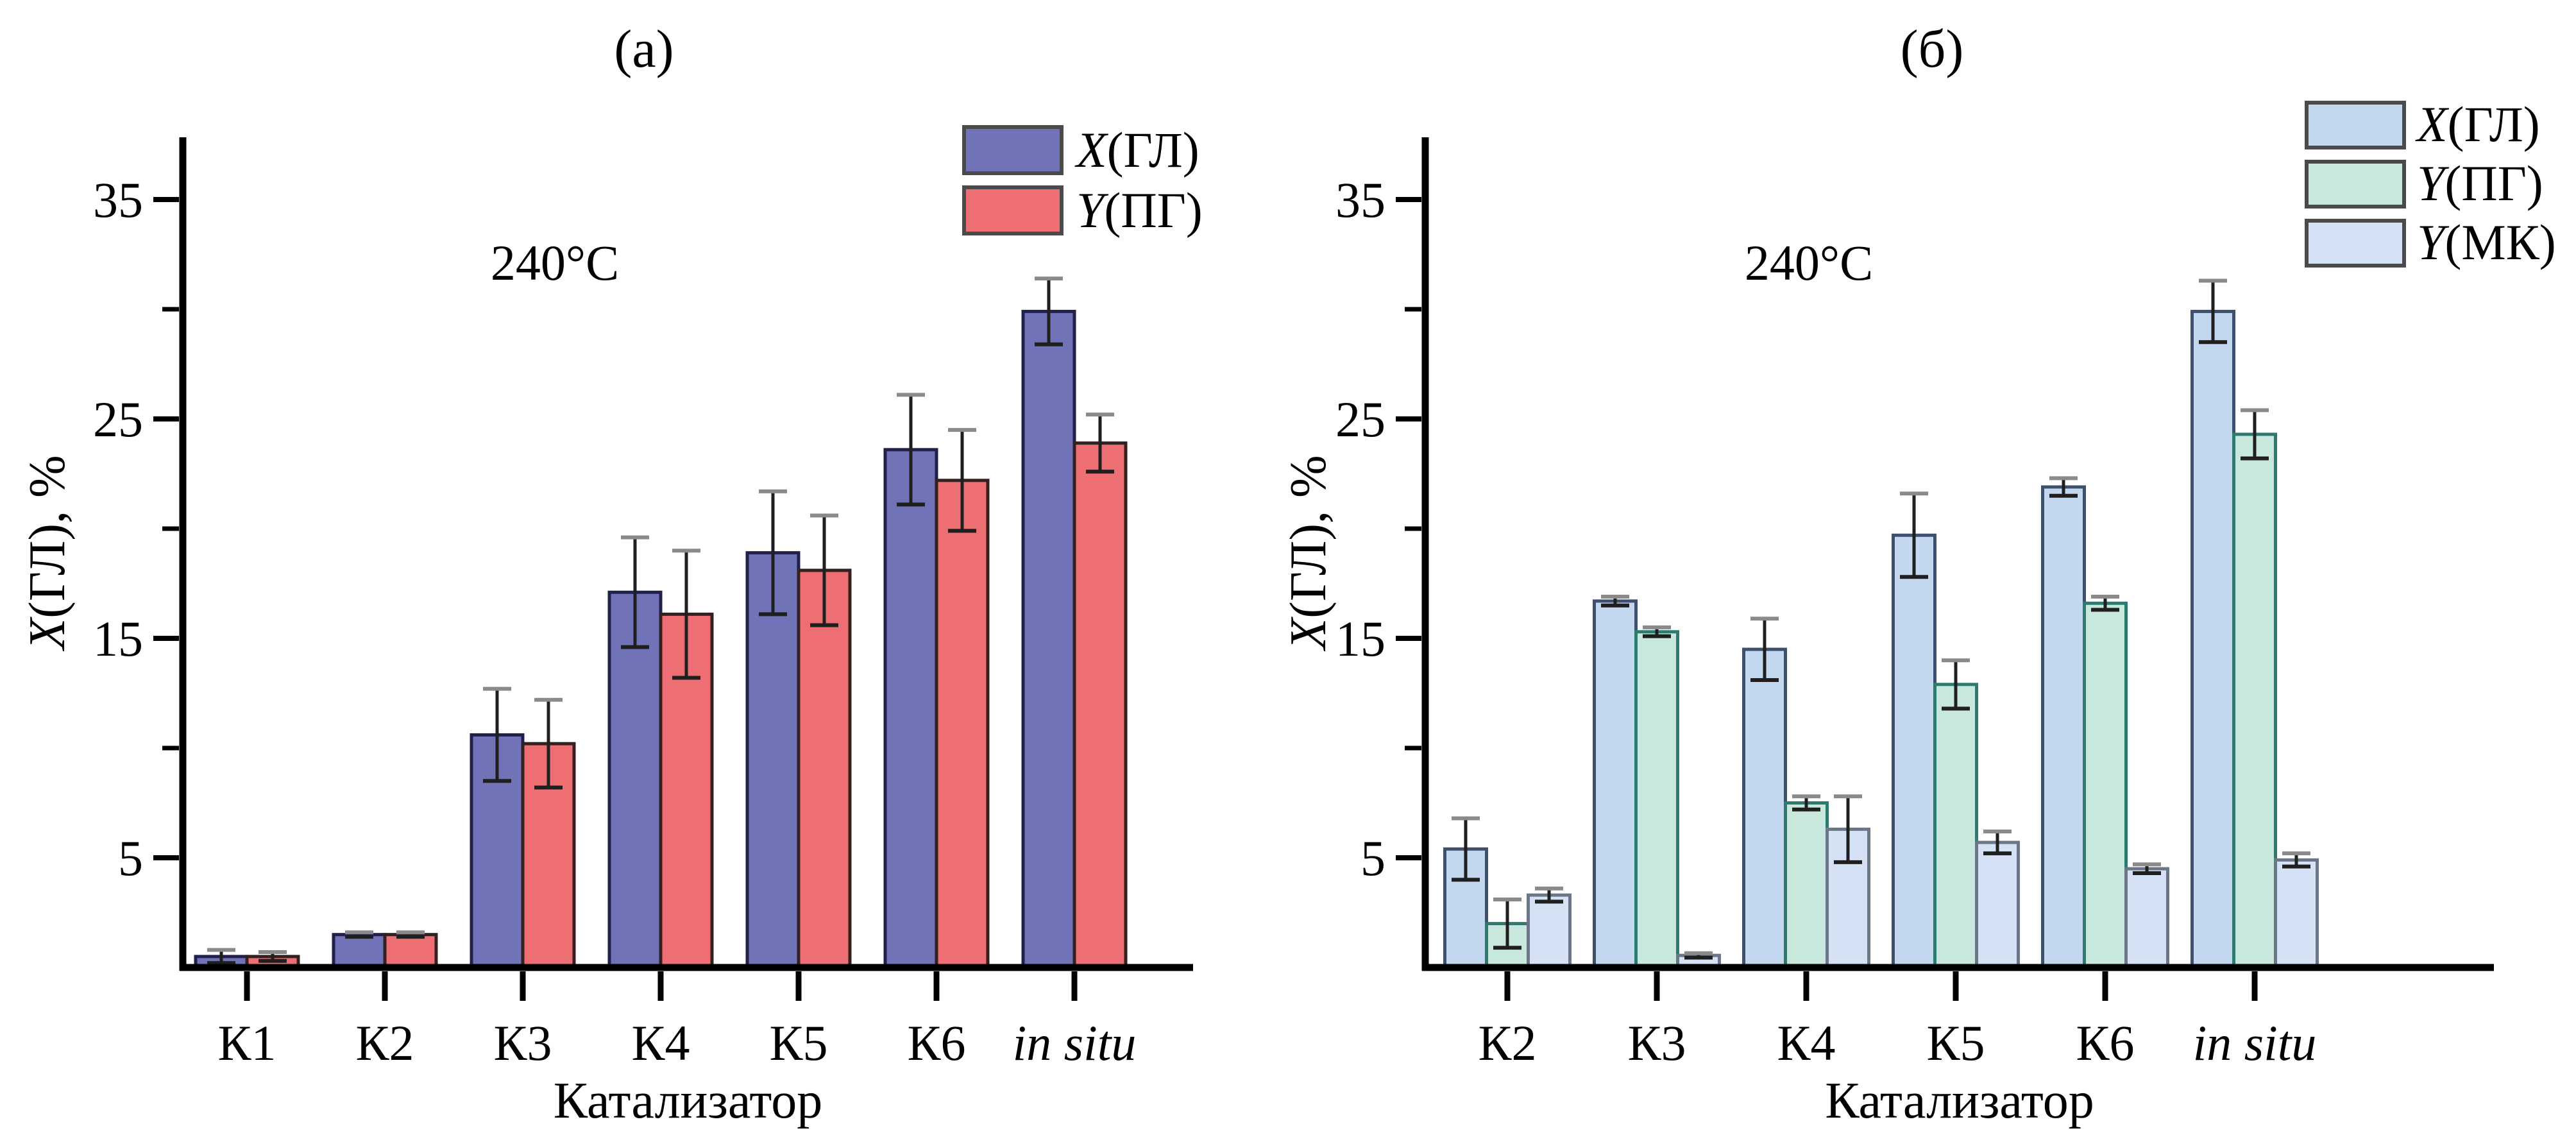  I want to click on bar-К2-Y(ПГ), so click(410, 951).